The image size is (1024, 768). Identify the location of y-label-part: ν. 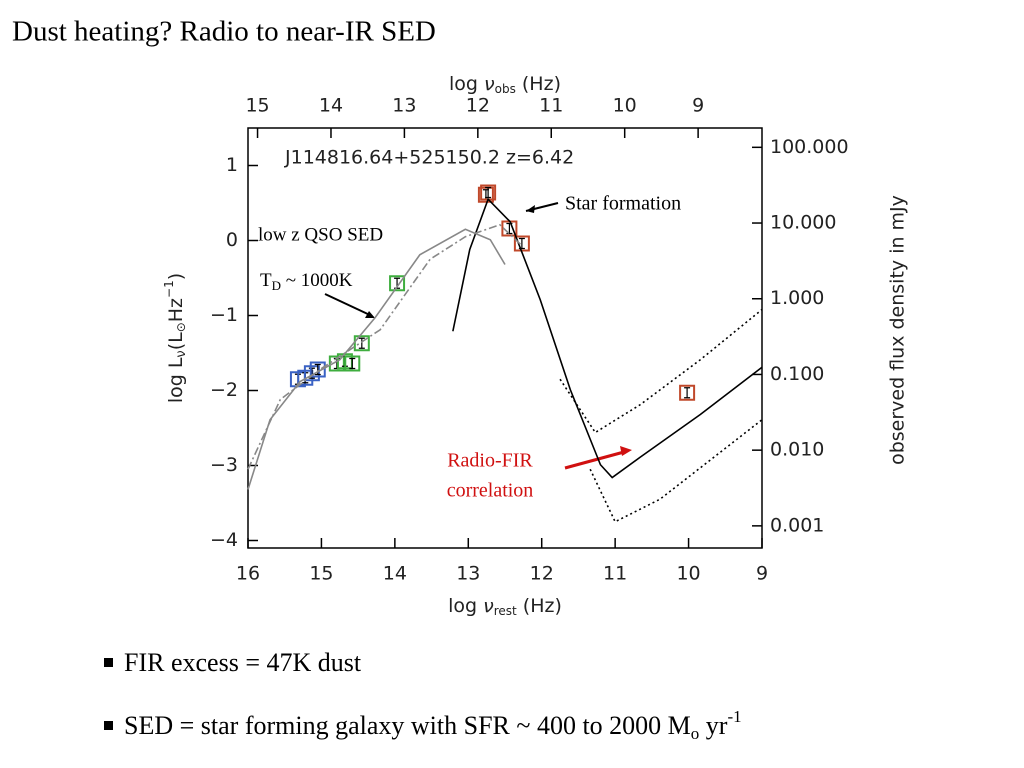
(181, 353).